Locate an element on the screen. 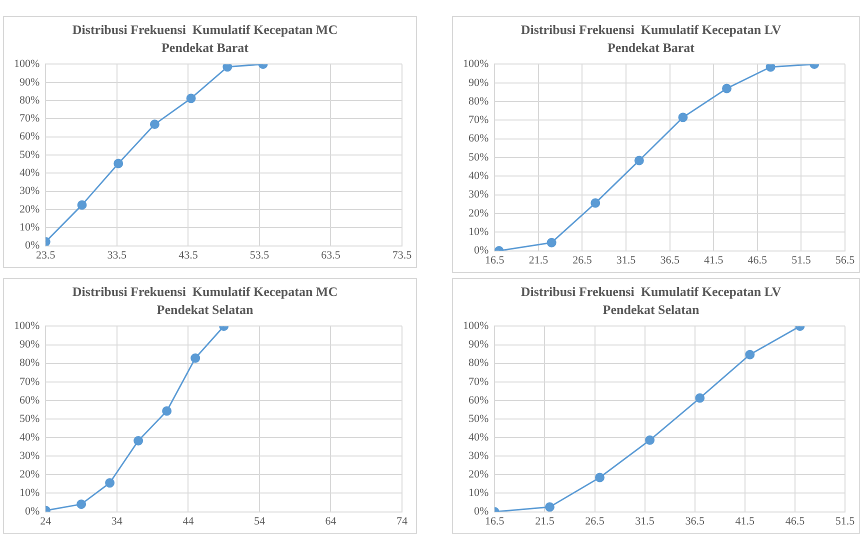 Image resolution: width=860 pixels, height=534 pixels. x-tick-label: 54 is located at coordinates (260, 521).